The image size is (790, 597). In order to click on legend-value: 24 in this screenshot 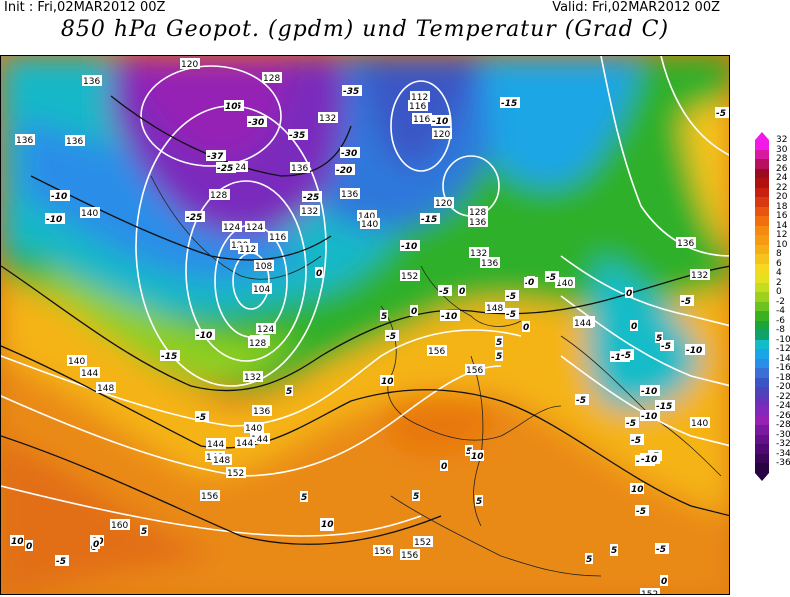, I will do `click(782, 178)`.